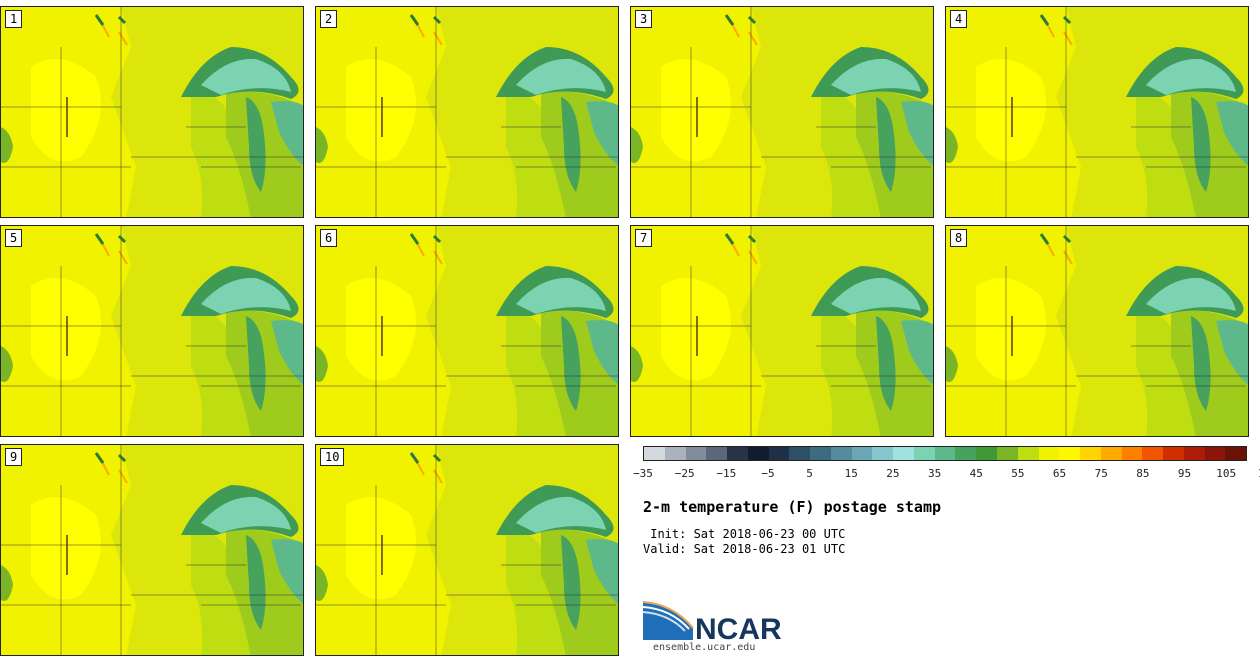 The height and width of the screenshot is (657, 1260). I want to click on member-panel: 2, so click(467, 112).